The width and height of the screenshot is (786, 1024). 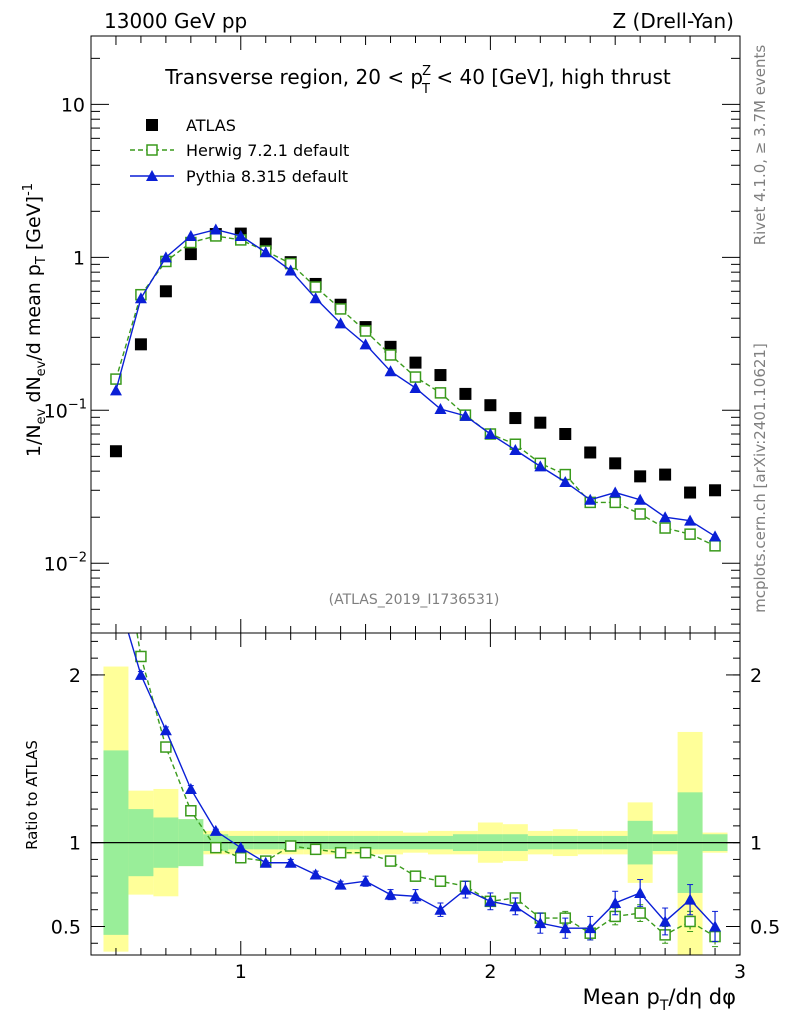 What do you see at coordinates (765, 927) in the screenshot?
I see `ratio-ytick-label-right: 0.5` at bounding box center [765, 927].